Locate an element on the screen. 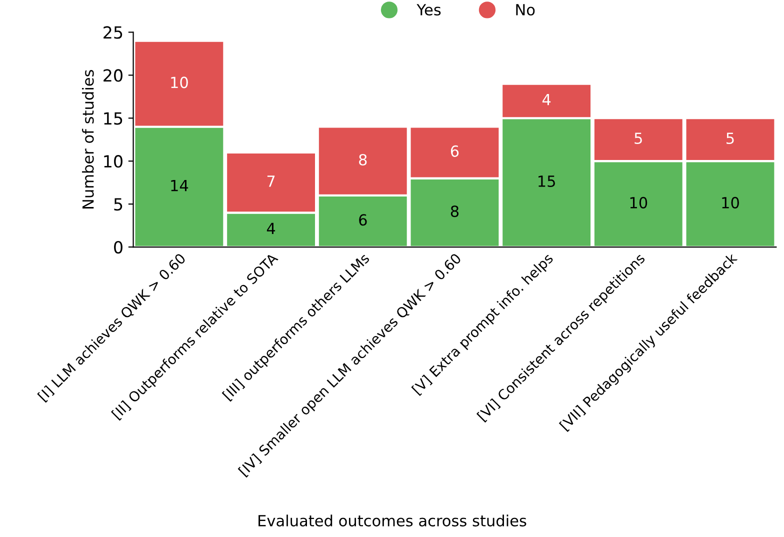  y-axis-title: Number of studies is located at coordinates (88, 139).